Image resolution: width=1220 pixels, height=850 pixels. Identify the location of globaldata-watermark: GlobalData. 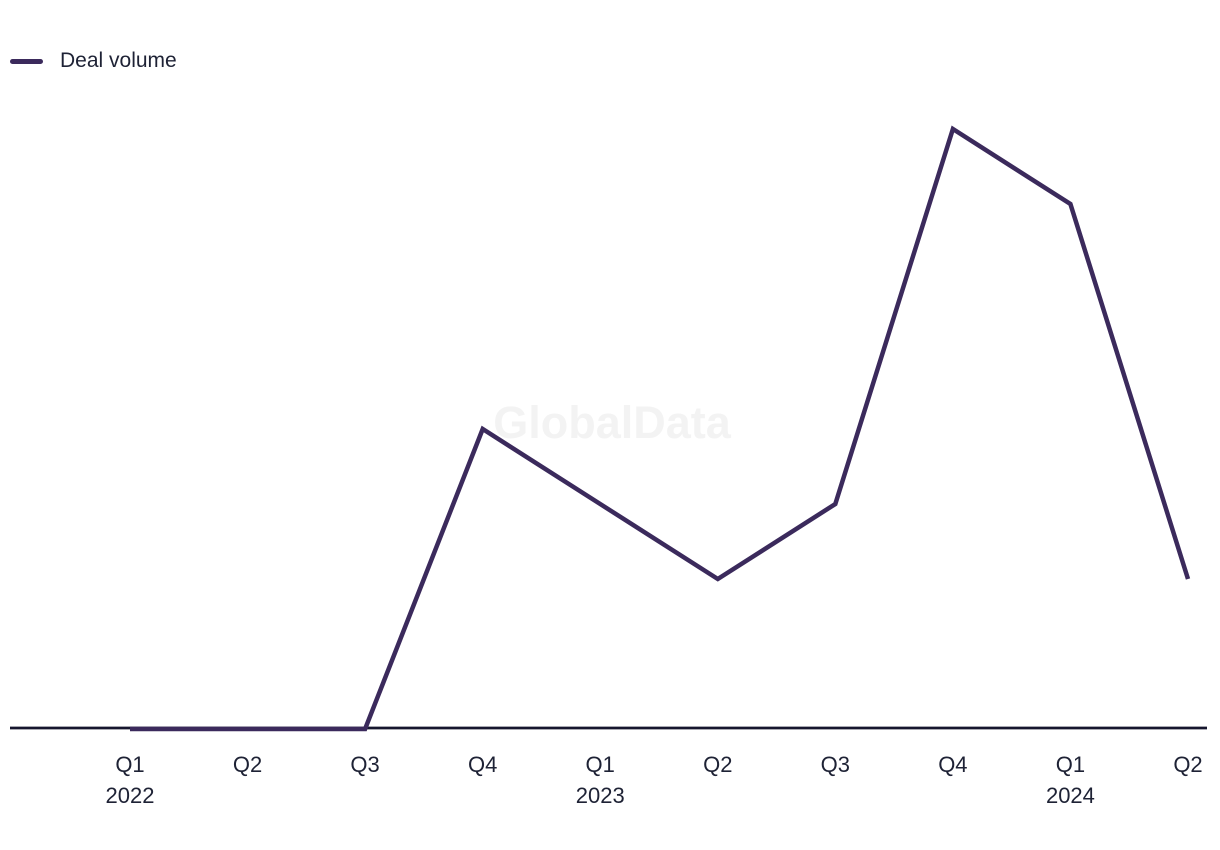
(612, 422).